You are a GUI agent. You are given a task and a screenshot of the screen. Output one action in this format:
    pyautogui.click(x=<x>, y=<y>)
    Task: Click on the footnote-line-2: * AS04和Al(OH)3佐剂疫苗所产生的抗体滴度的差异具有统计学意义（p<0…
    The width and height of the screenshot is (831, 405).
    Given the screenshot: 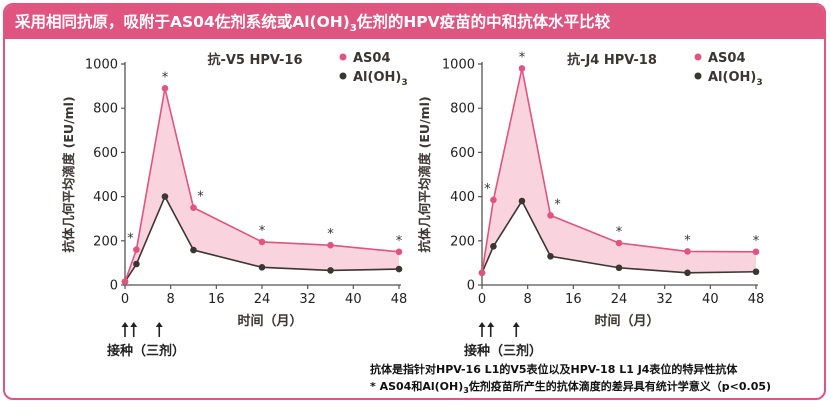 What is the action you would take?
    pyautogui.click(x=570, y=386)
    